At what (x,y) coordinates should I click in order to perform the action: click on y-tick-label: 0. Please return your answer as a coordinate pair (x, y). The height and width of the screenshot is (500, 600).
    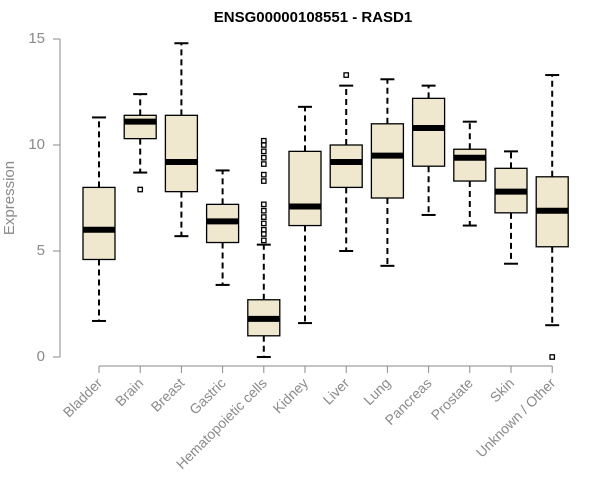
    Looking at the image, I should click on (41, 356).